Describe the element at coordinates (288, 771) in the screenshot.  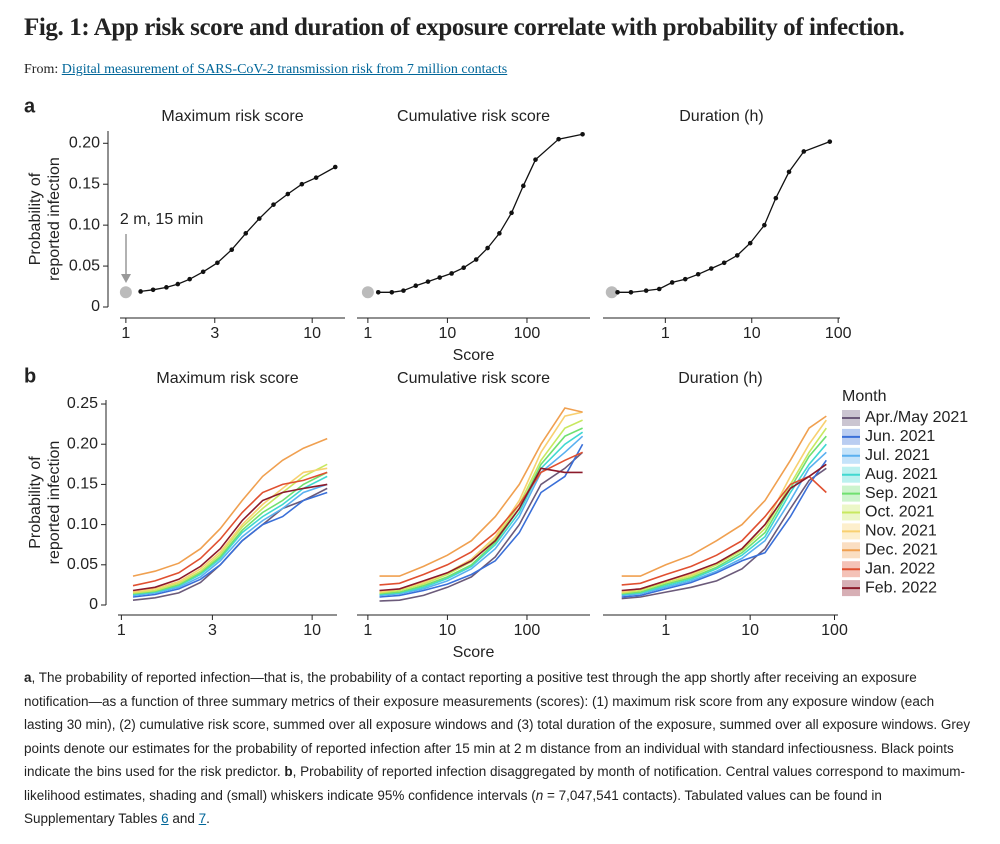
I see `caption-panel: b` at that location.